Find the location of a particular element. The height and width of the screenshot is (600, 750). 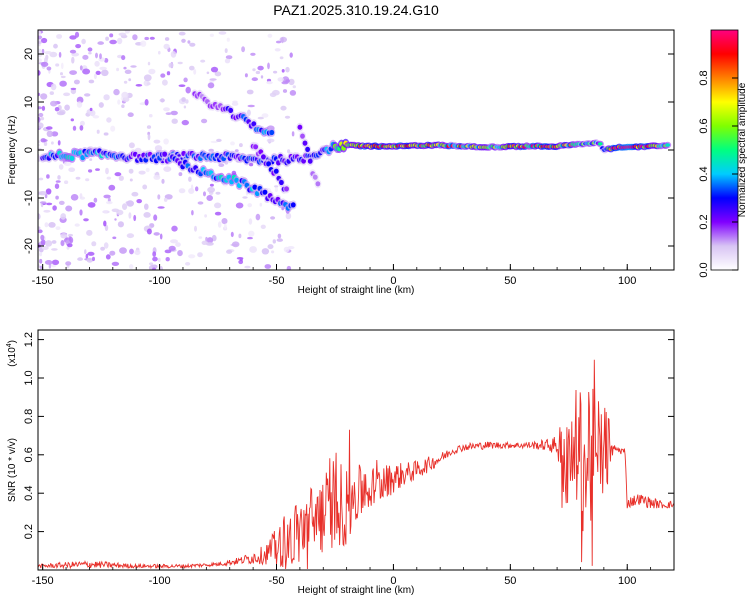

x-tick-label: 100 is located at coordinates (627, 581).